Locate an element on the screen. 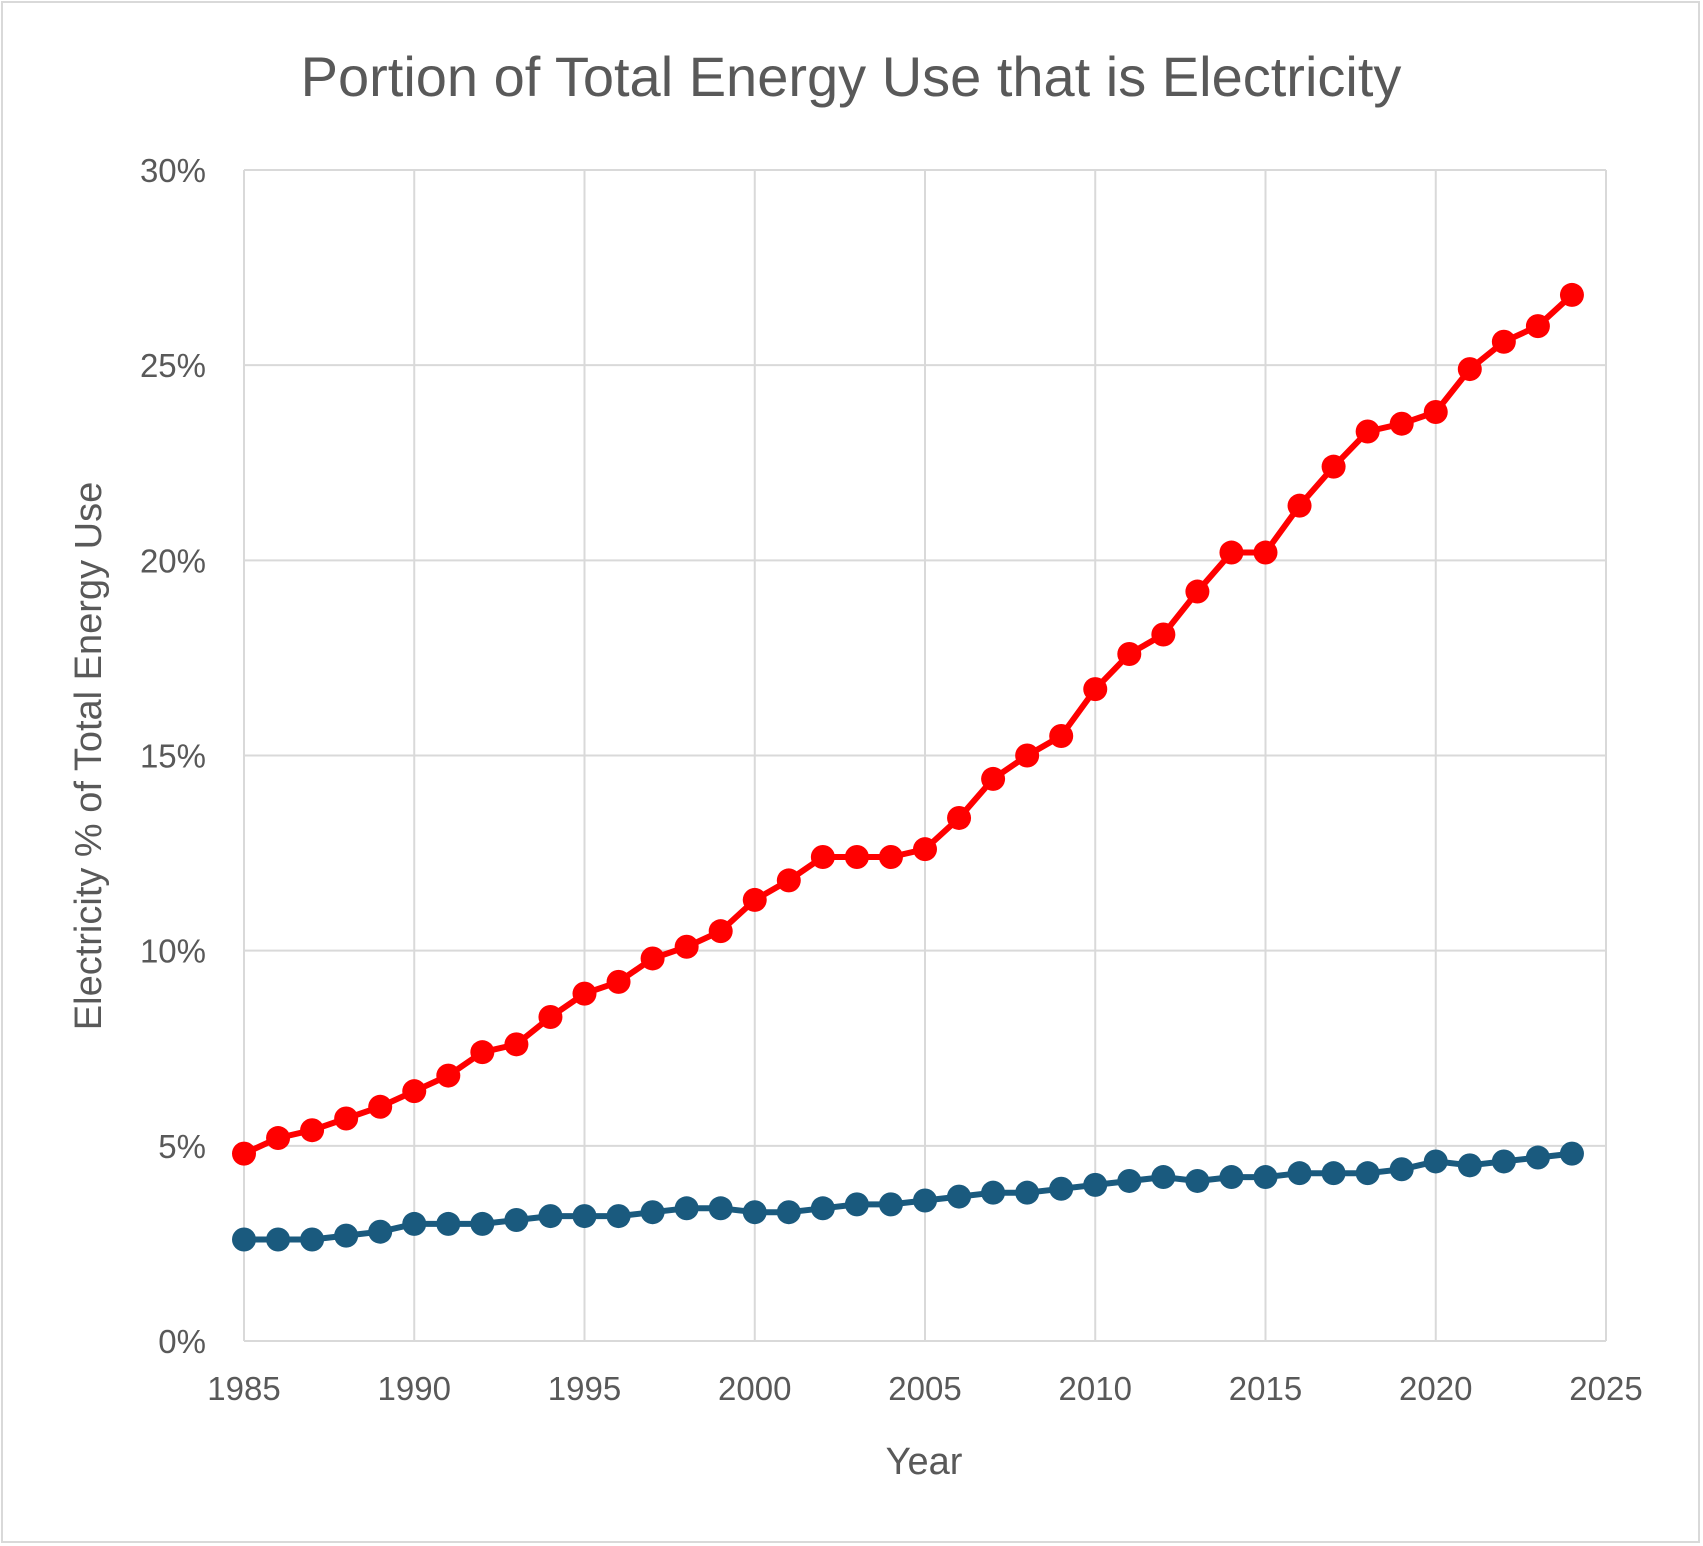 The image size is (1703, 1546). x-tick-label: 2000 is located at coordinates (754, 1388).